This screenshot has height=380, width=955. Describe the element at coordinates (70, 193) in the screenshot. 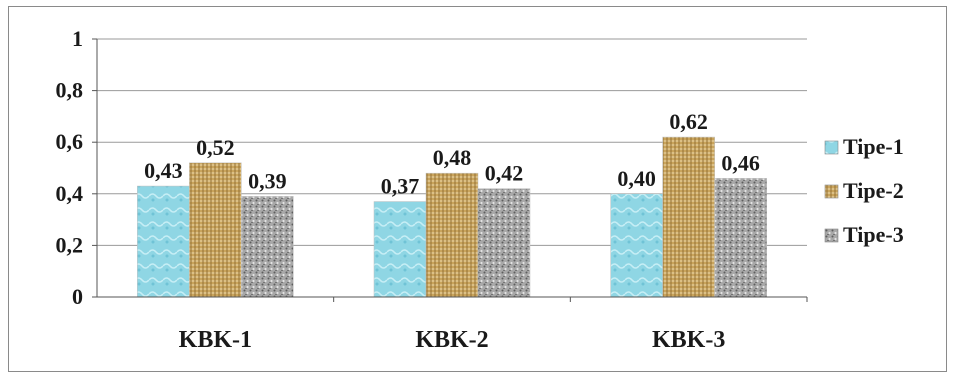

I see `y-tick-label: 0,4` at that location.